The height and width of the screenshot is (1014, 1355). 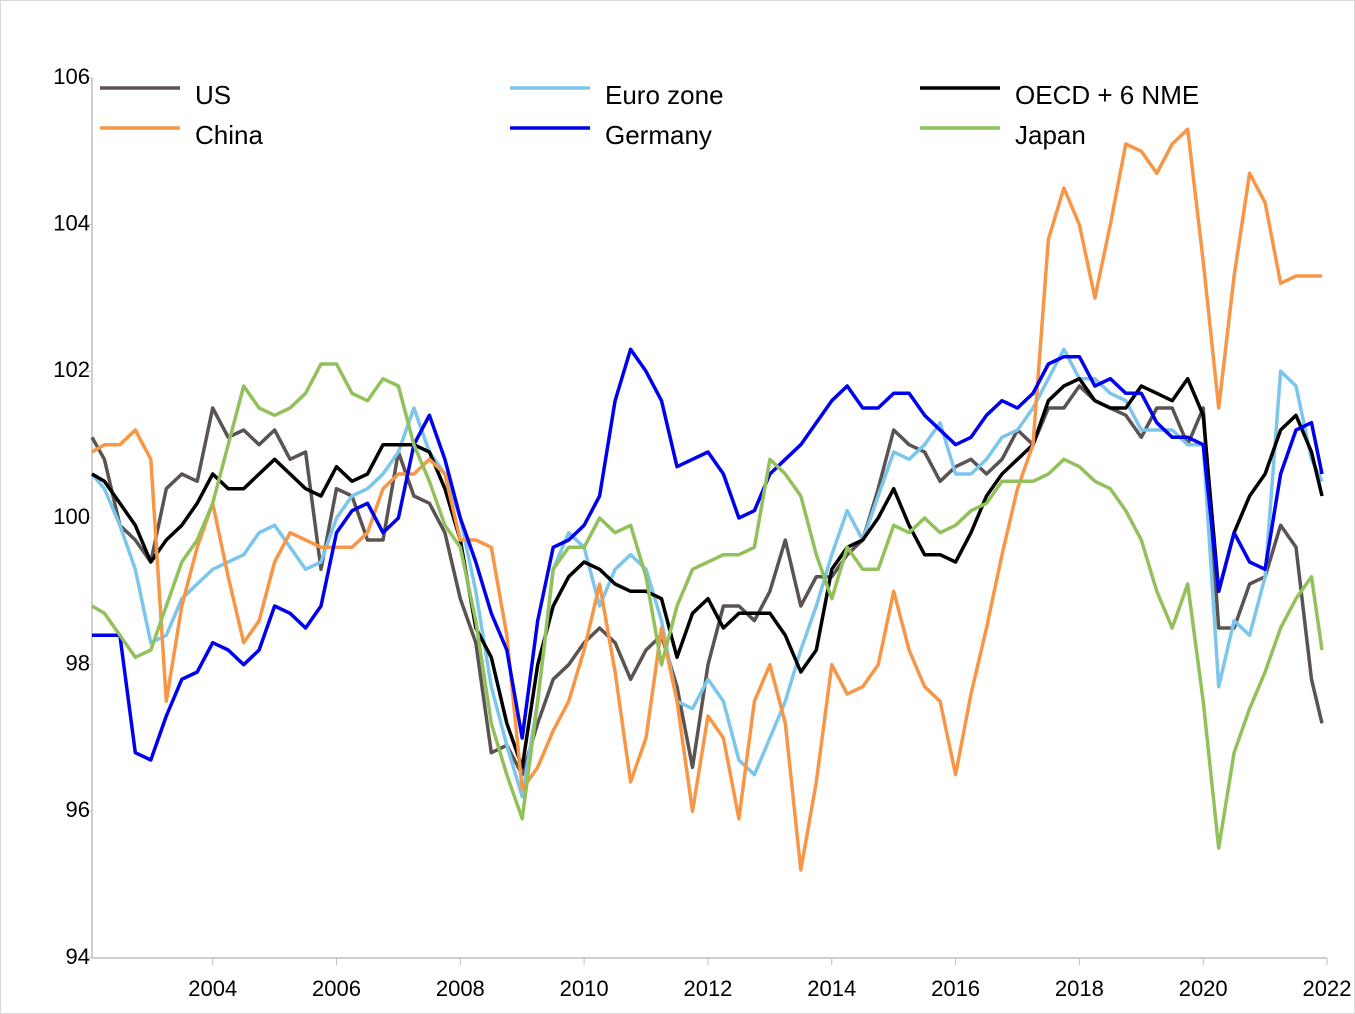 I want to click on x-tick-label: 2010, so click(x=584, y=988).